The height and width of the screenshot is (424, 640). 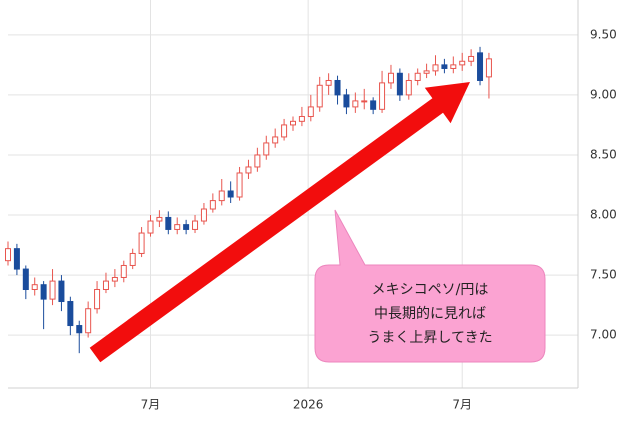 What do you see at coordinates (603, 275) in the screenshot?
I see `y-tick-label: 7.50` at bounding box center [603, 275].